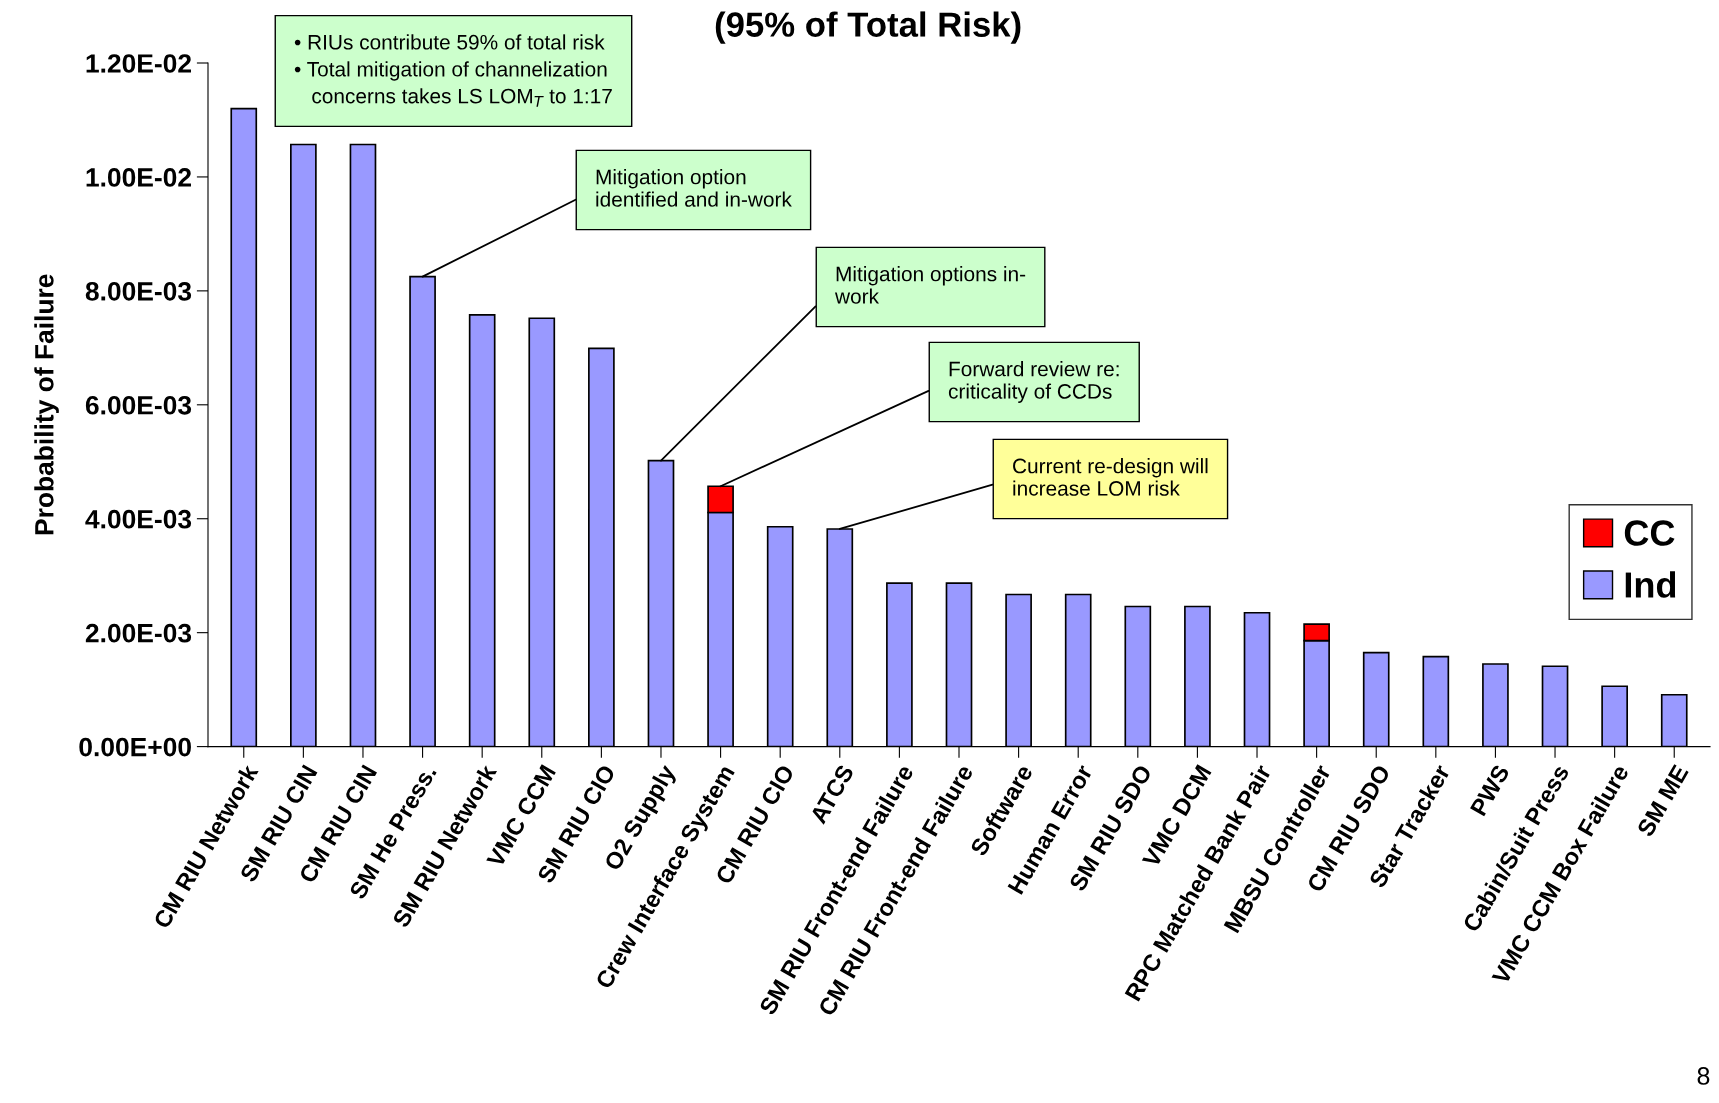  Describe the element at coordinates (135, 747) in the screenshot. I see `y-tick-label: 0.00E+00` at that location.